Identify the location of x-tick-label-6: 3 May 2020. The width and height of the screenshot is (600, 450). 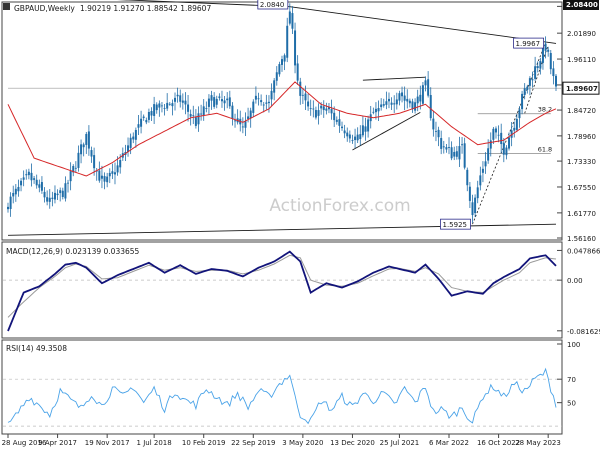
(302, 443).